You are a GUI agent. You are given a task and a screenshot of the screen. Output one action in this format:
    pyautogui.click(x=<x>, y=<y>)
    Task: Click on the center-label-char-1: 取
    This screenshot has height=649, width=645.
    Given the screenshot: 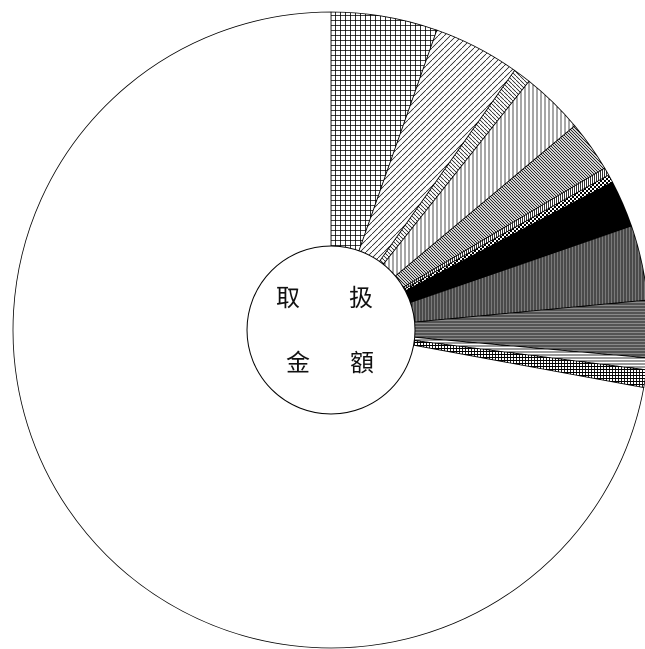 What is the action you would take?
    pyautogui.click(x=288, y=298)
    